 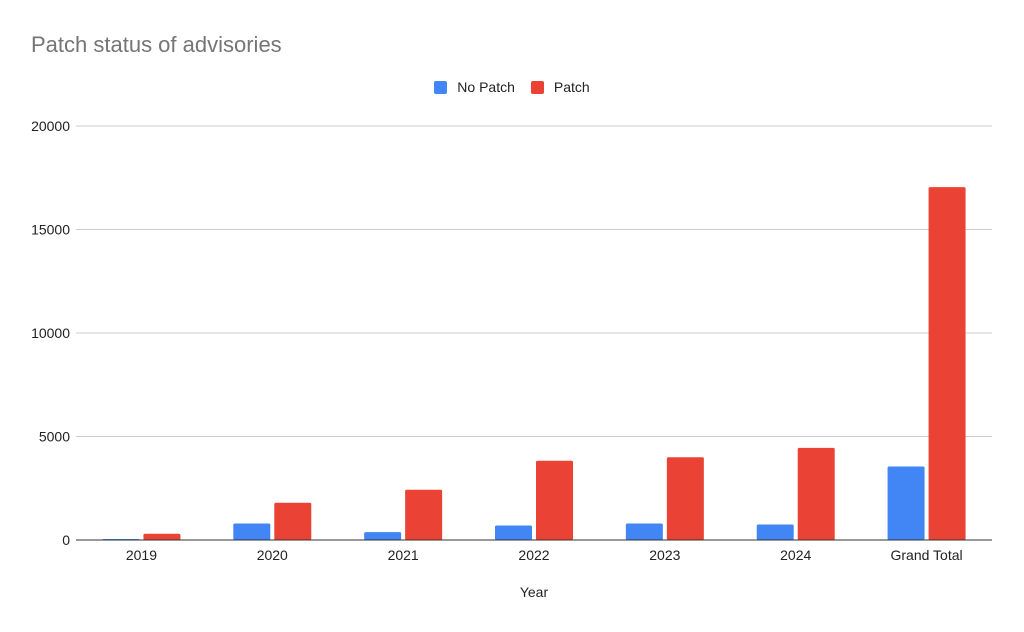 I want to click on bar-no-patch-2022, so click(x=513, y=532).